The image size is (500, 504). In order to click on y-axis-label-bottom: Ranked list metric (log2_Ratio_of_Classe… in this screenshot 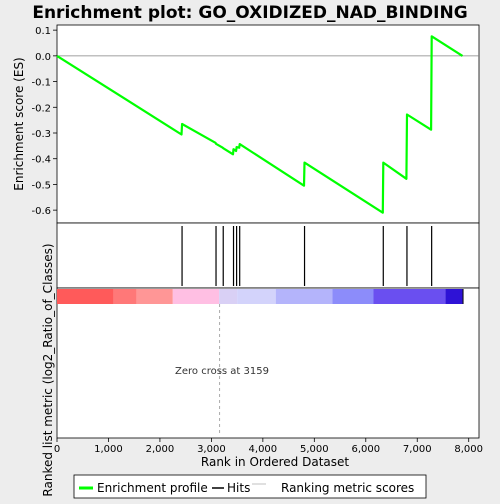, I will do `click(48, 369)`.